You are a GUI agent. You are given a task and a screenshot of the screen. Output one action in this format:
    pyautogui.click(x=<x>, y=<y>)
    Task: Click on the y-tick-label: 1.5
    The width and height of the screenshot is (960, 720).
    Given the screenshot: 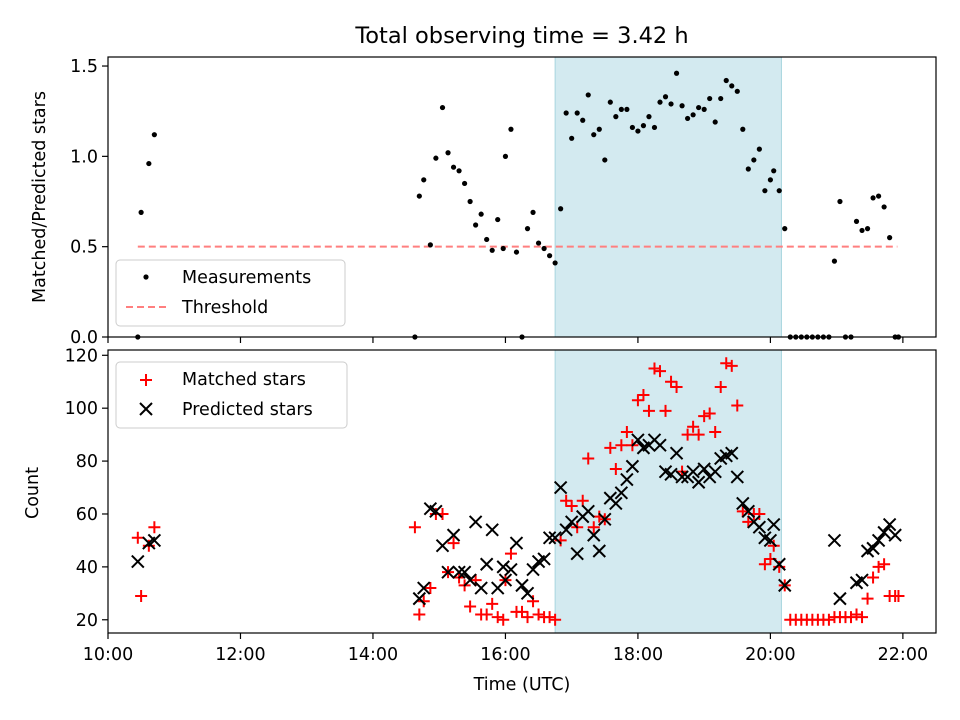 What is the action you would take?
    pyautogui.click(x=84, y=67)
    